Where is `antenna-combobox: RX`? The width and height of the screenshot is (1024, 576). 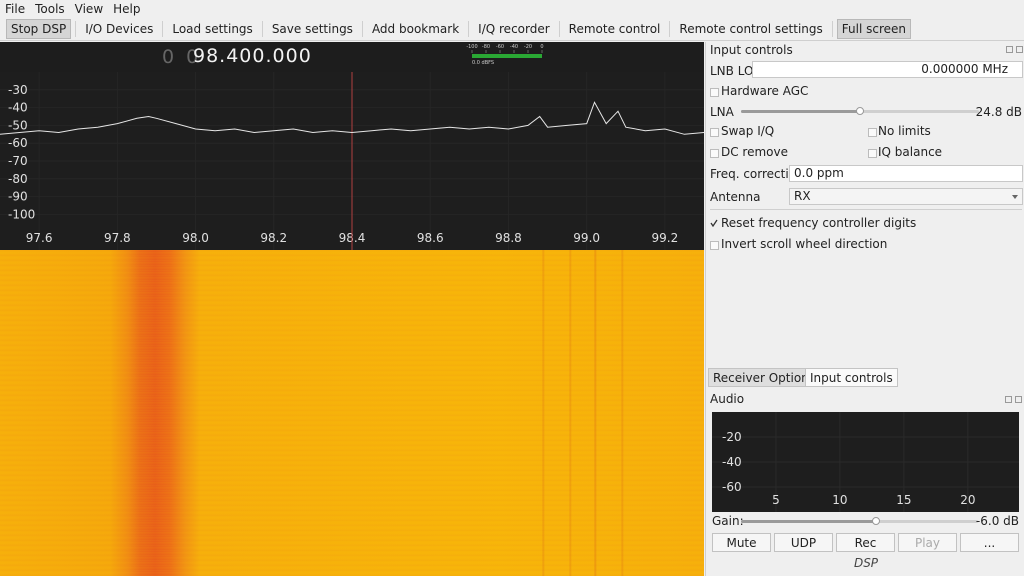 antenna-combobox: RX is located at coordinates (906, 196).